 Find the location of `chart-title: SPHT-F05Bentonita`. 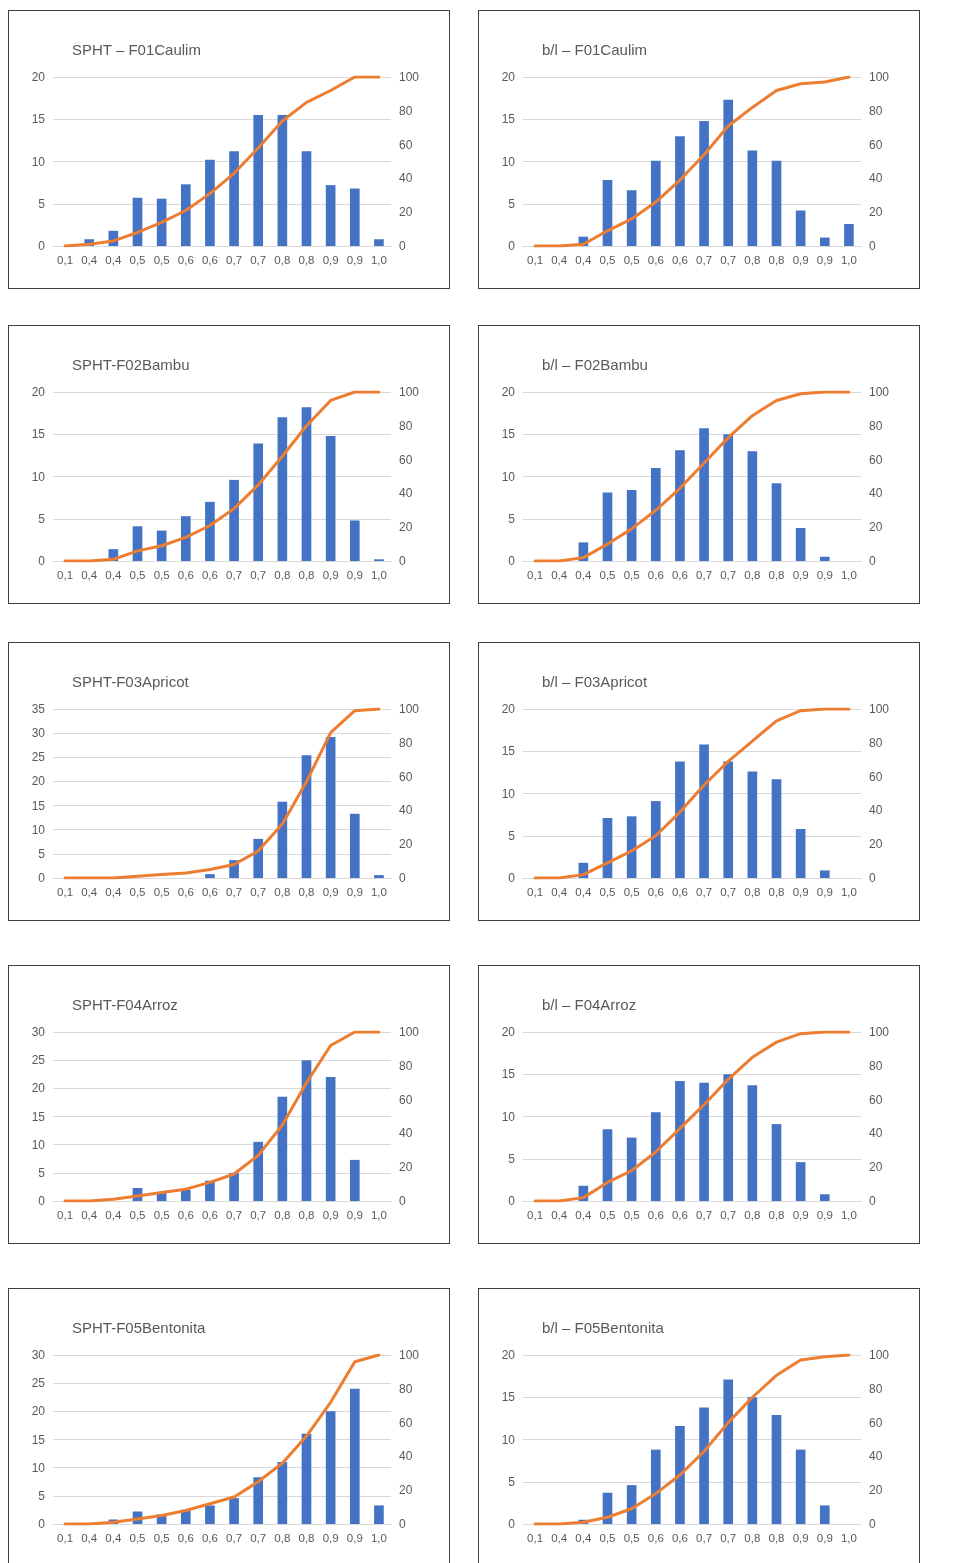

chart-title: SPHT-F05Bentonita is located at coordinates (139, 1327).